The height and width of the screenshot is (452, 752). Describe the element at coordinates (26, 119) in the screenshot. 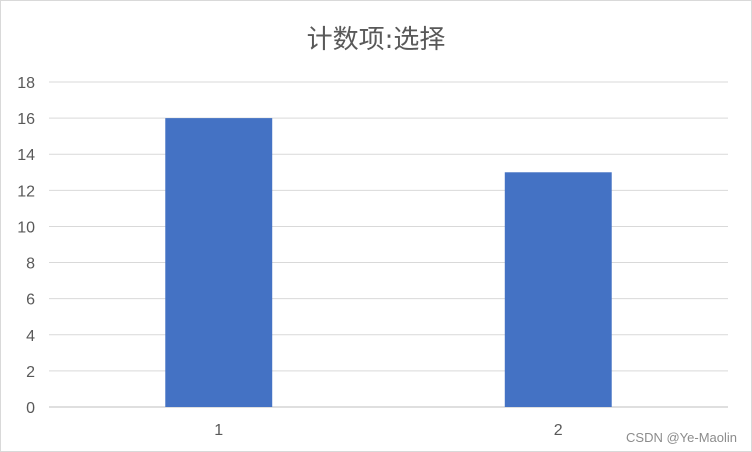

I see `y-tick-label: 16` at that location.